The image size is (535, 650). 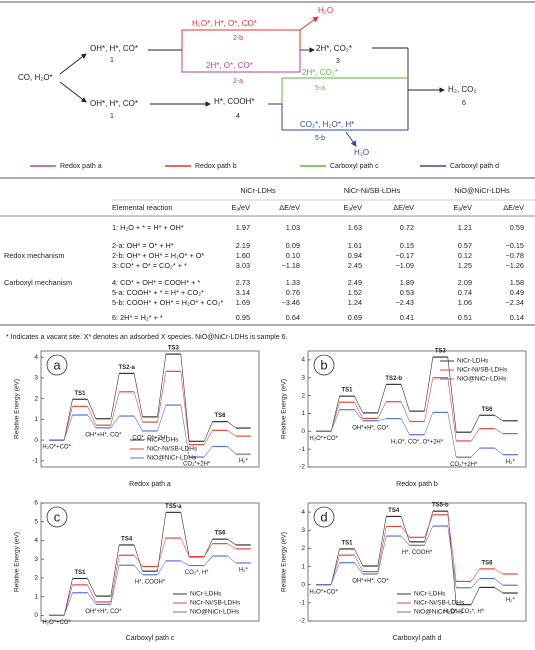 I want to click on state-label: H₂O*+CO*, so click(x=56, y=623).